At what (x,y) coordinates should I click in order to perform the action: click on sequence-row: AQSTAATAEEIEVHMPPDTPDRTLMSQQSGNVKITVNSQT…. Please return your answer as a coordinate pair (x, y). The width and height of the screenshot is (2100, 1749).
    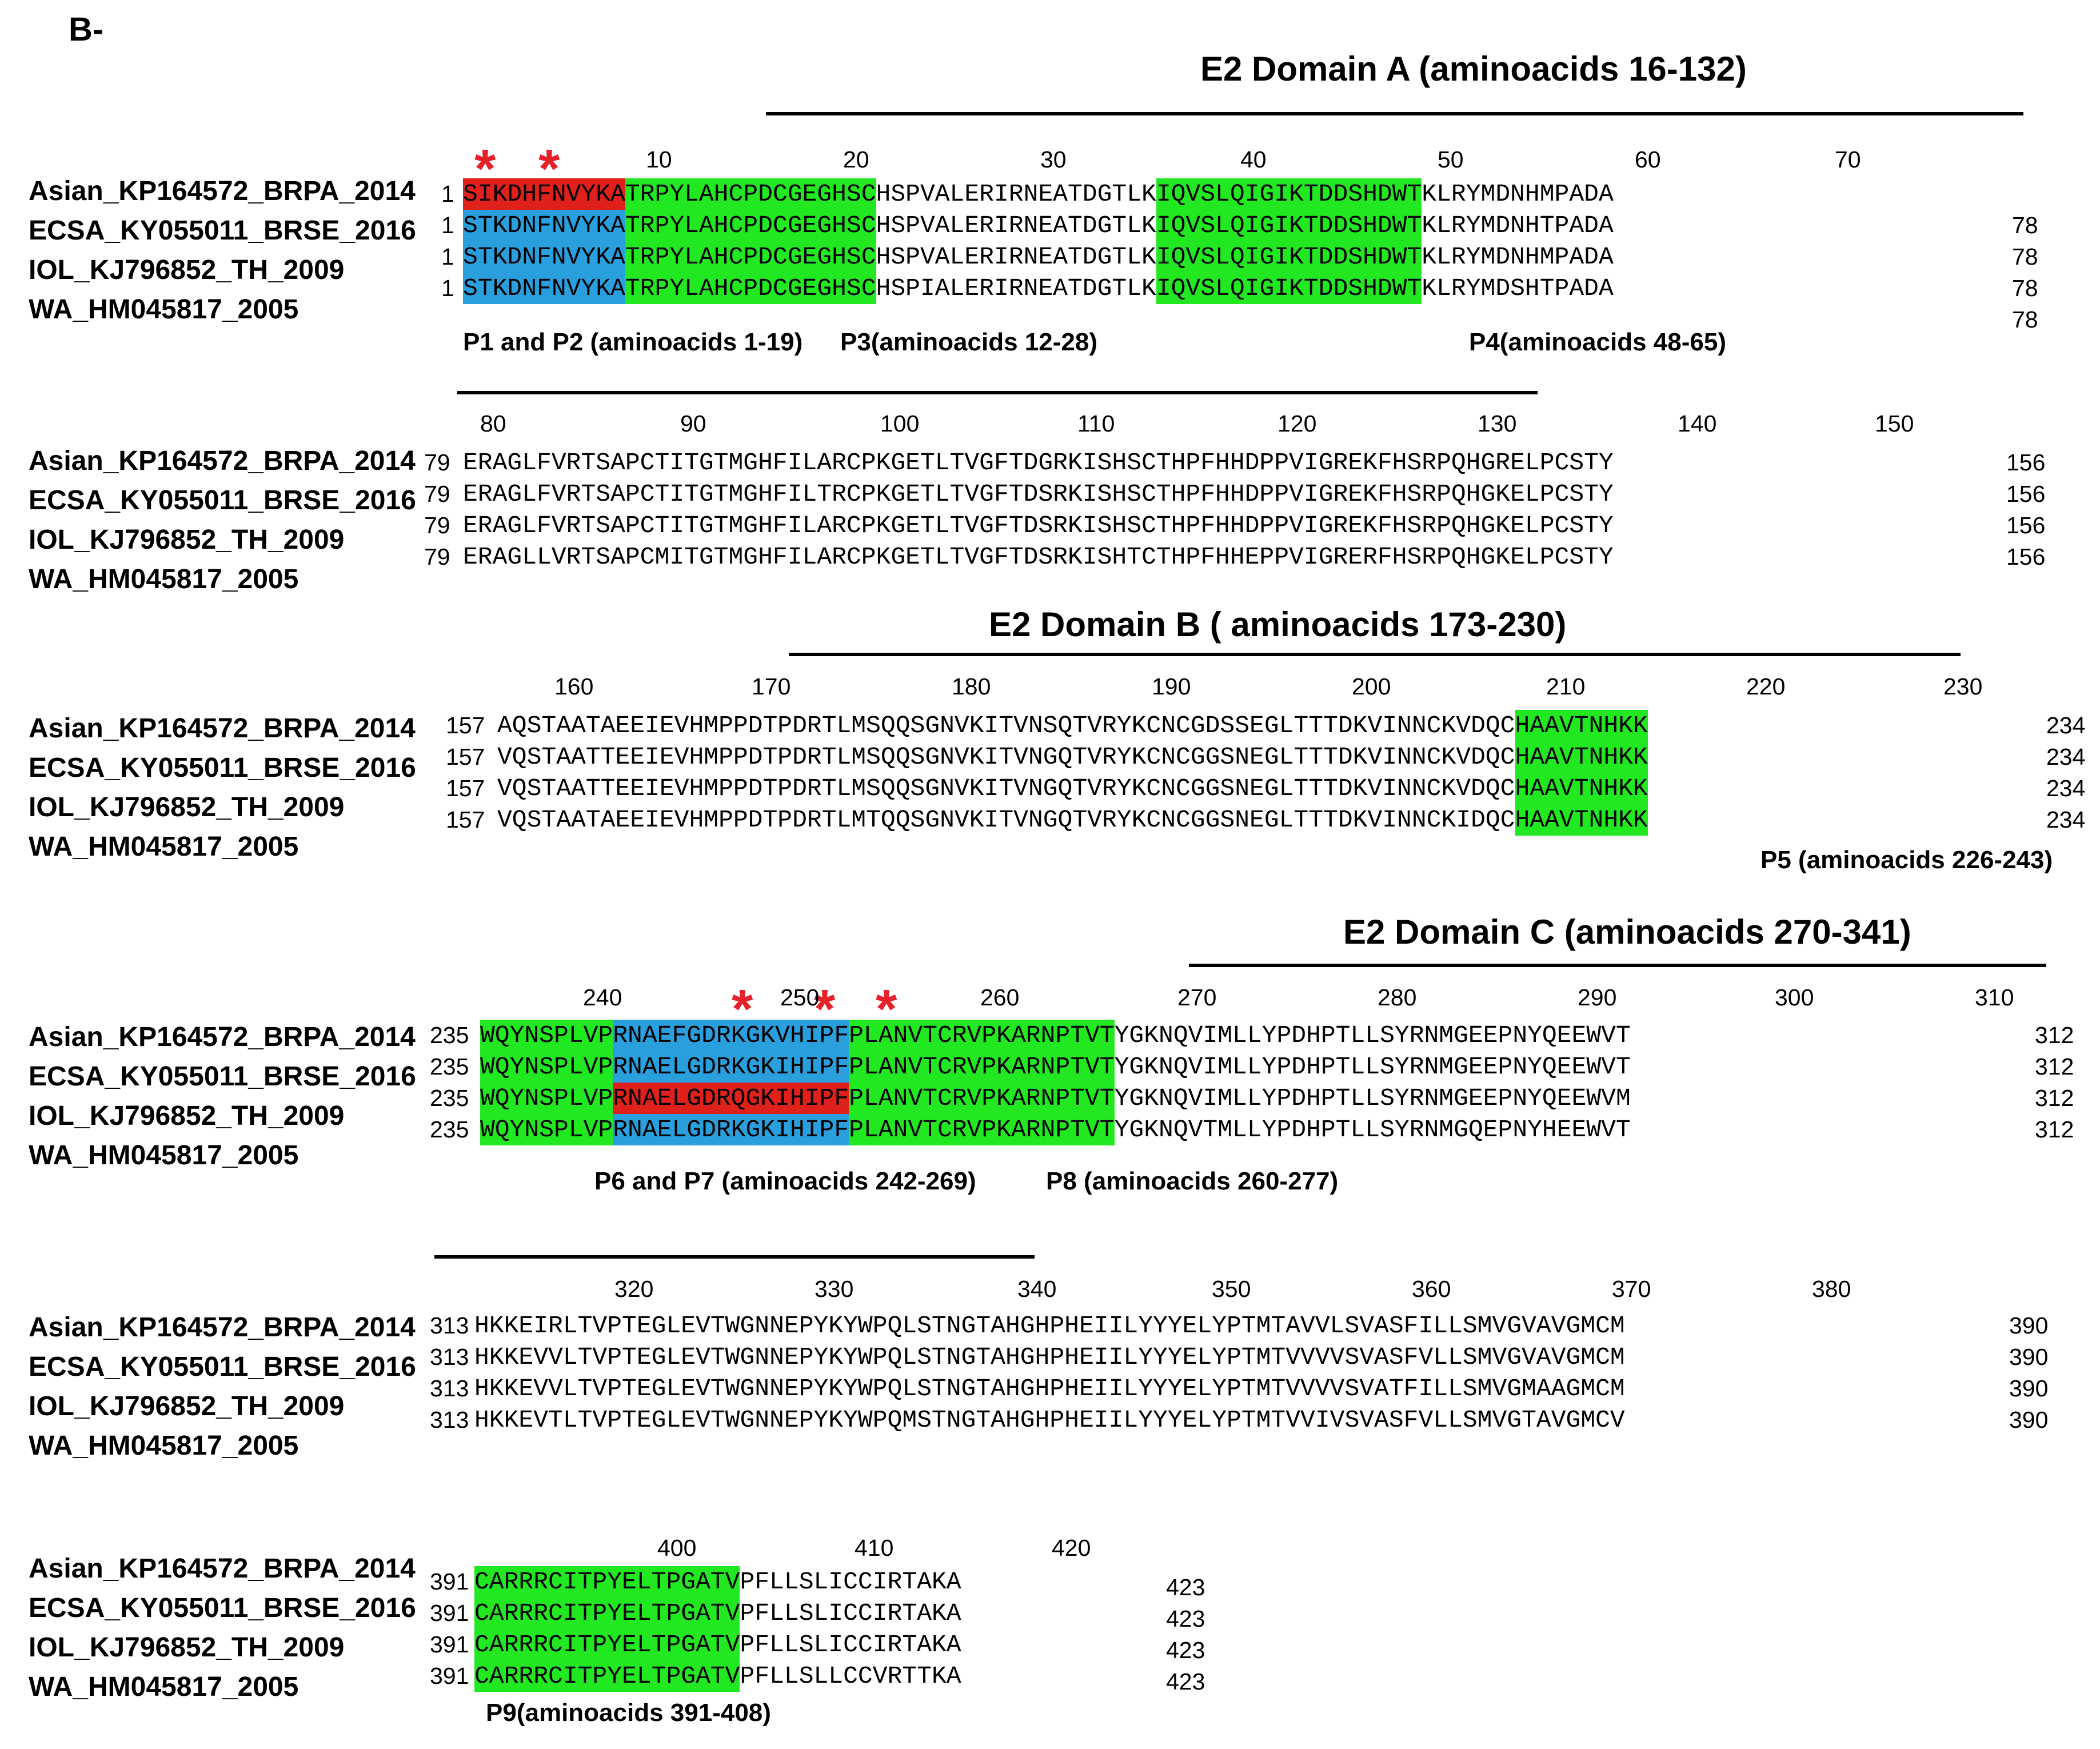
    Looking at the image, I should click on (1072, 725).